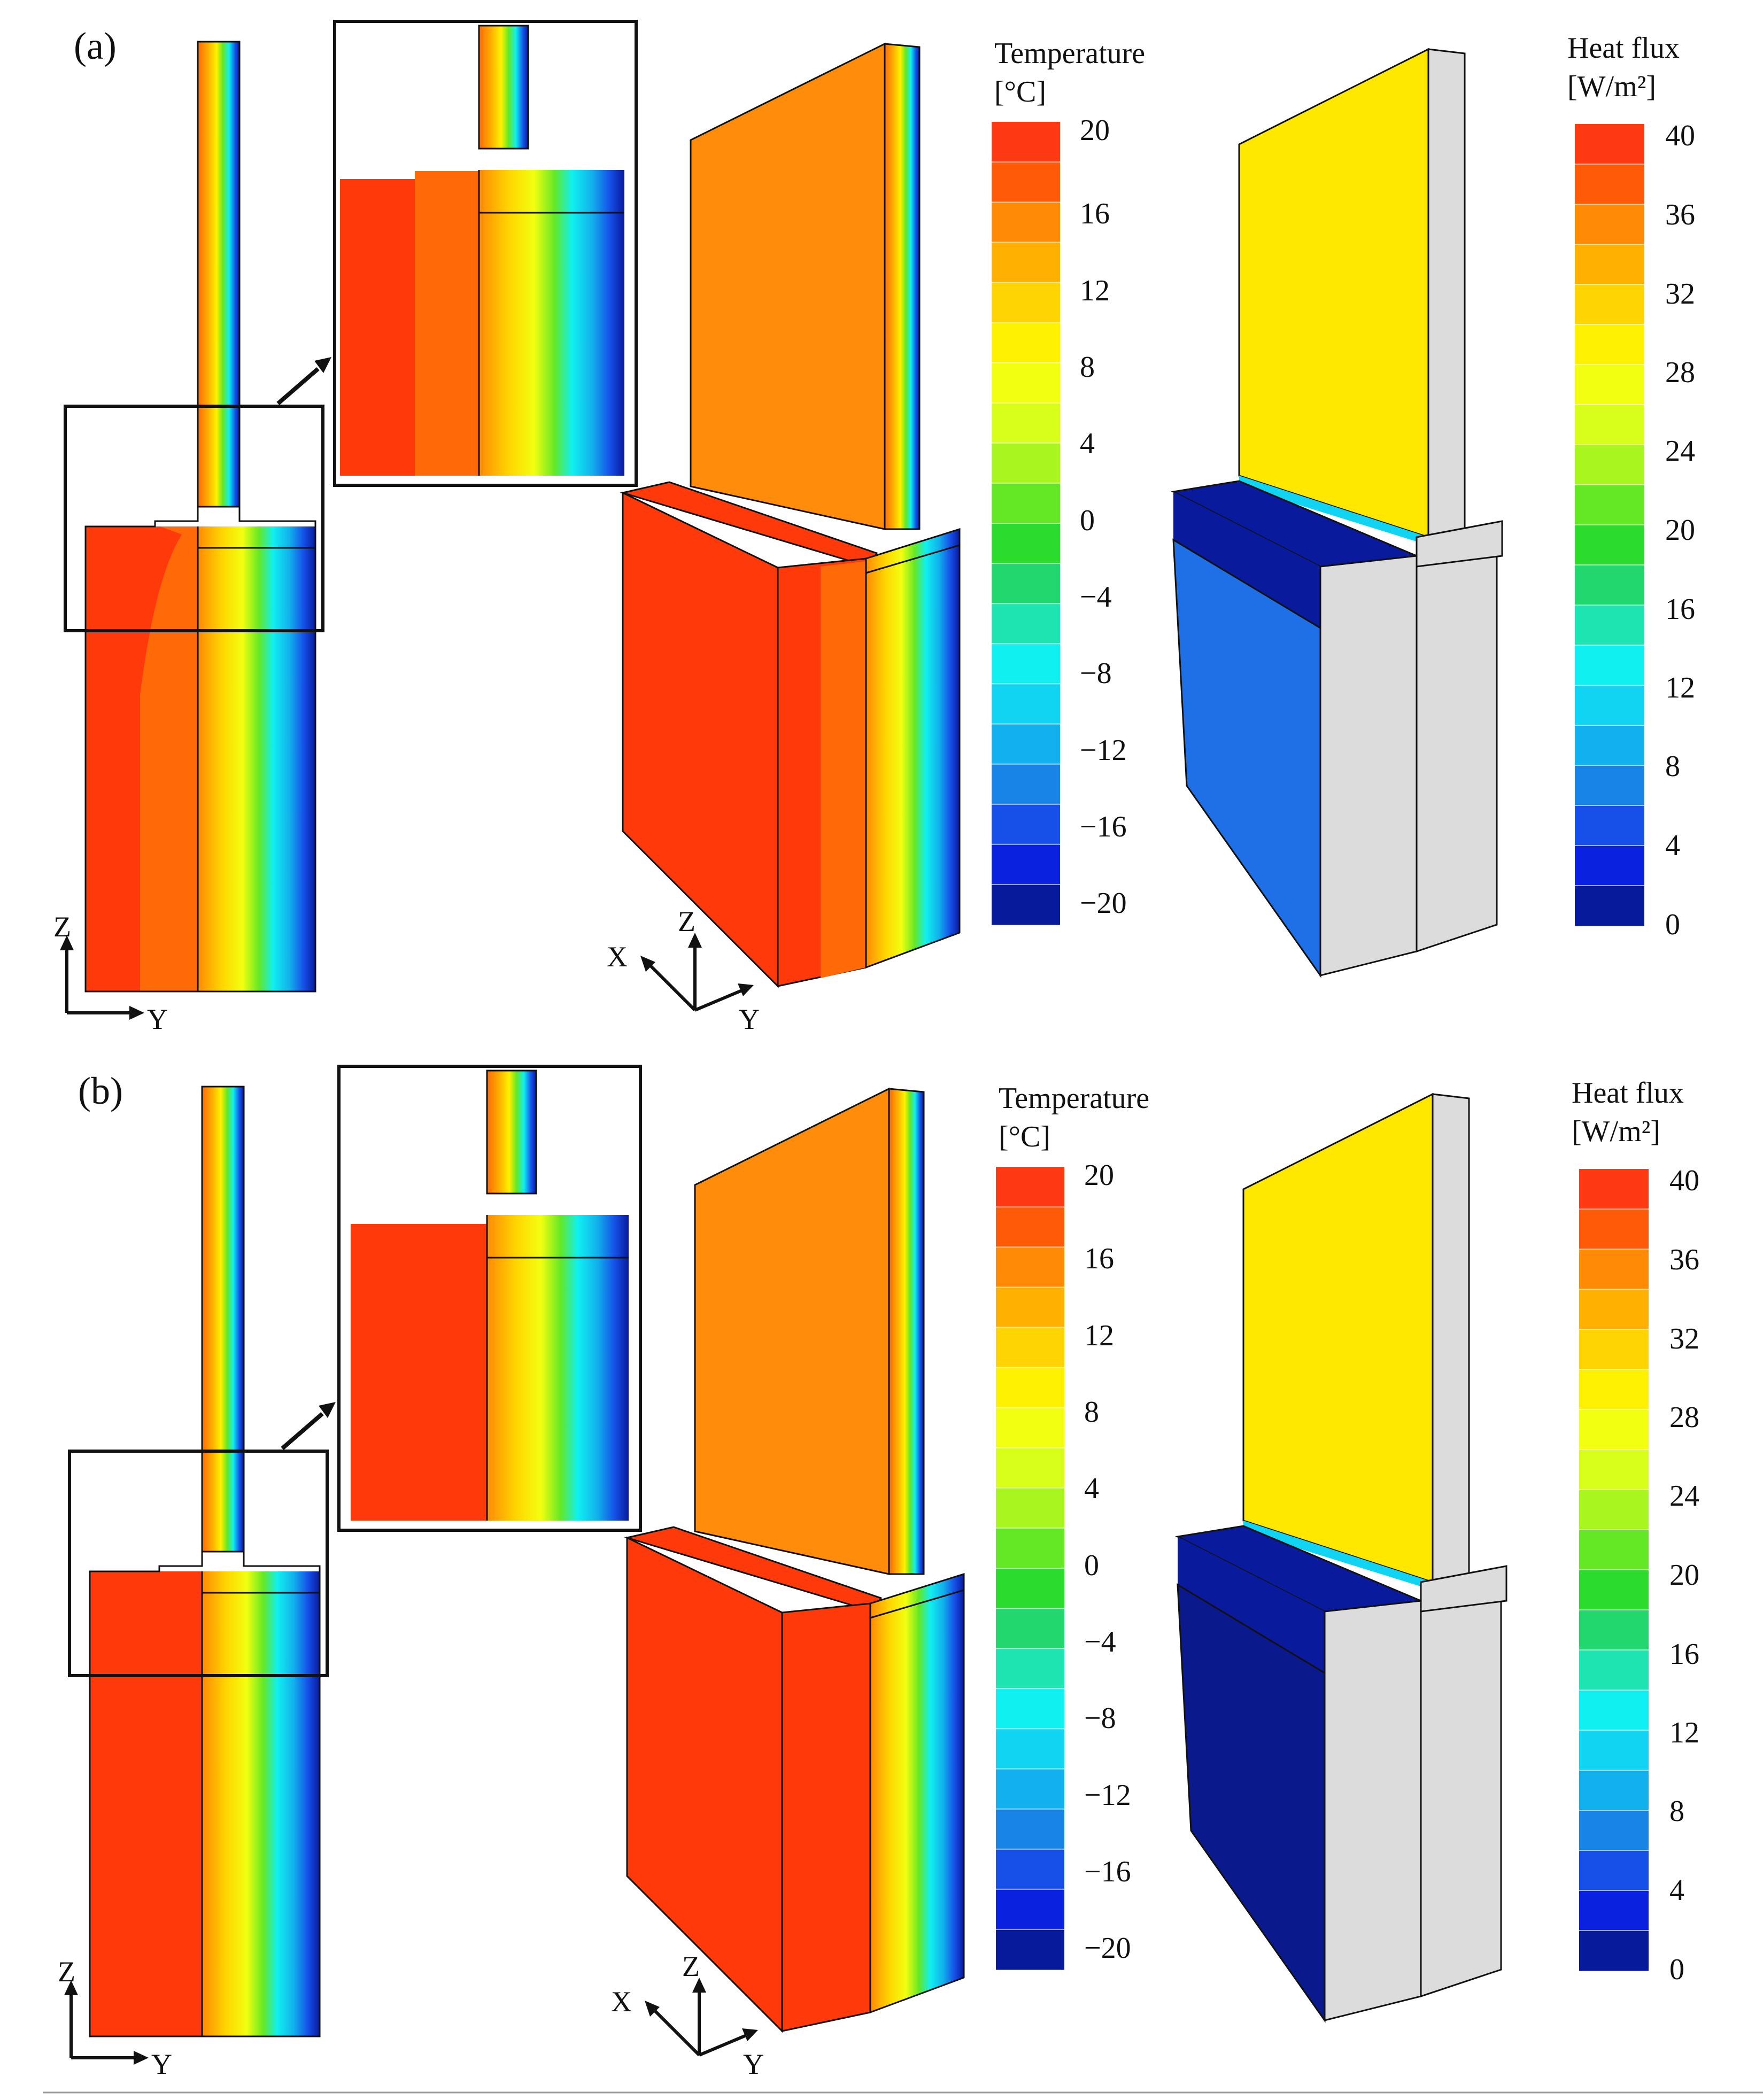 This screenshot has width=1763, height=2100. Describe the element at coordinates (1623, 48) in the screenshot. I see `heat-flux-legend-title: Heat flux` at that location.